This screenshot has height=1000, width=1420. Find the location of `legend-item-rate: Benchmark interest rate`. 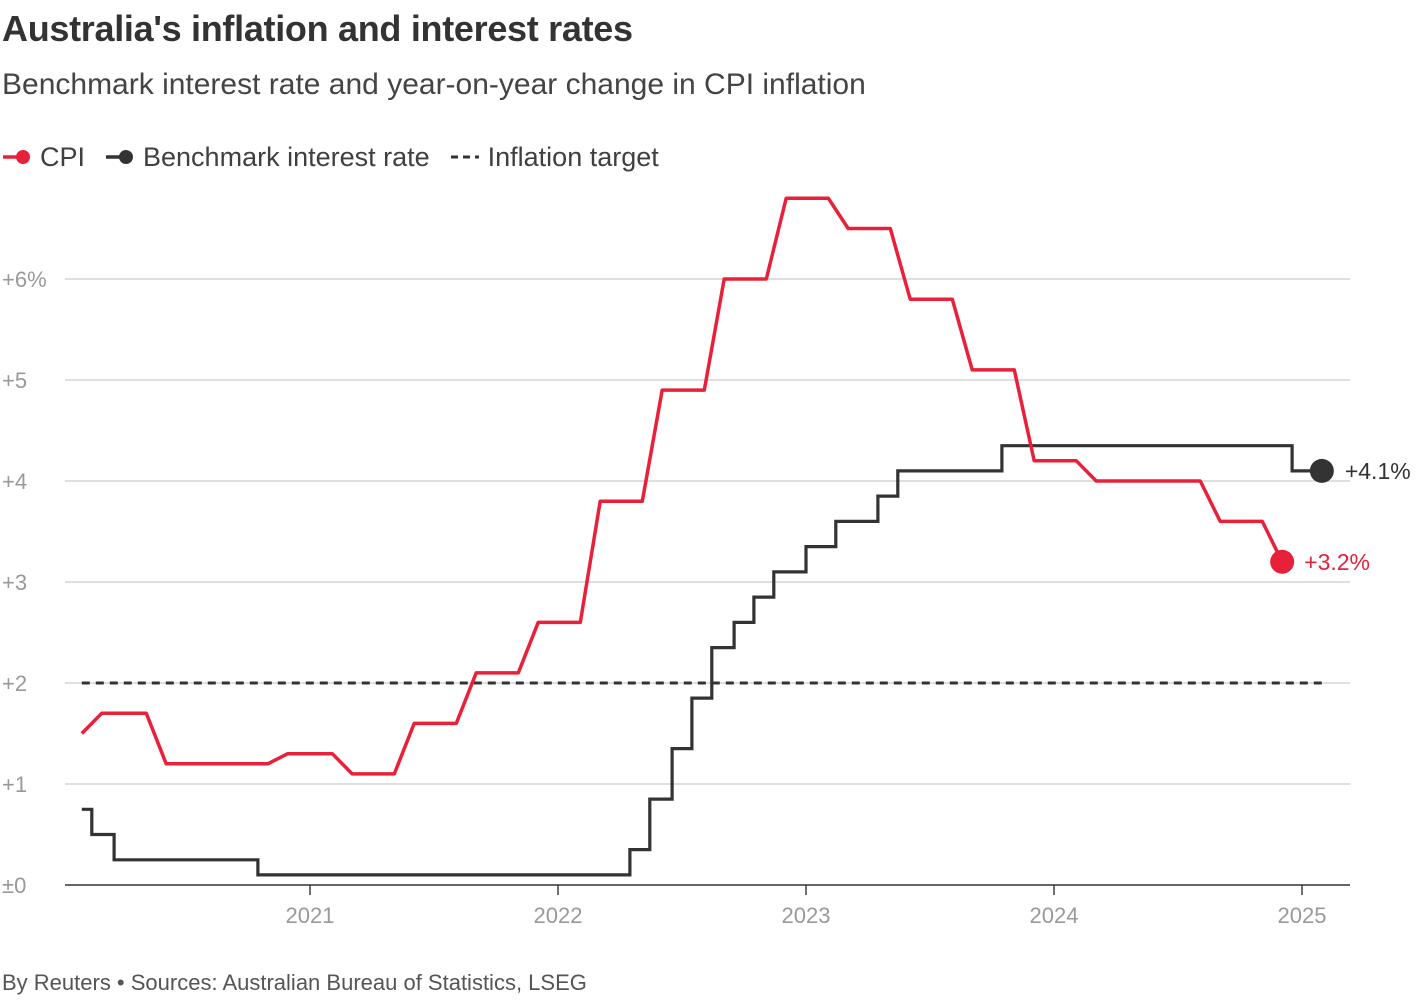

legend-item-rate: Benchmark interest rate is located at coordinates (267, 157).